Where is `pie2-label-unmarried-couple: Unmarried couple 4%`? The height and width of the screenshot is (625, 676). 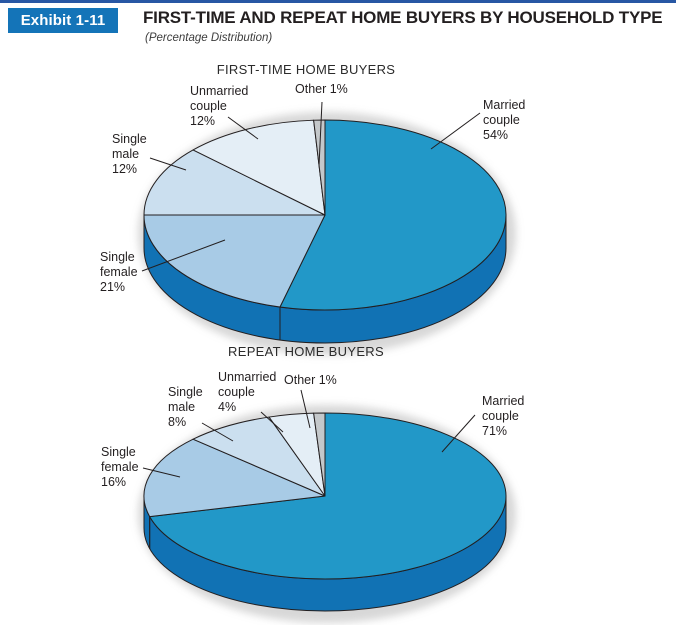 pie2-label-unmarried-couple: Unmarried couple 4% is located at coordinates (247, 392).